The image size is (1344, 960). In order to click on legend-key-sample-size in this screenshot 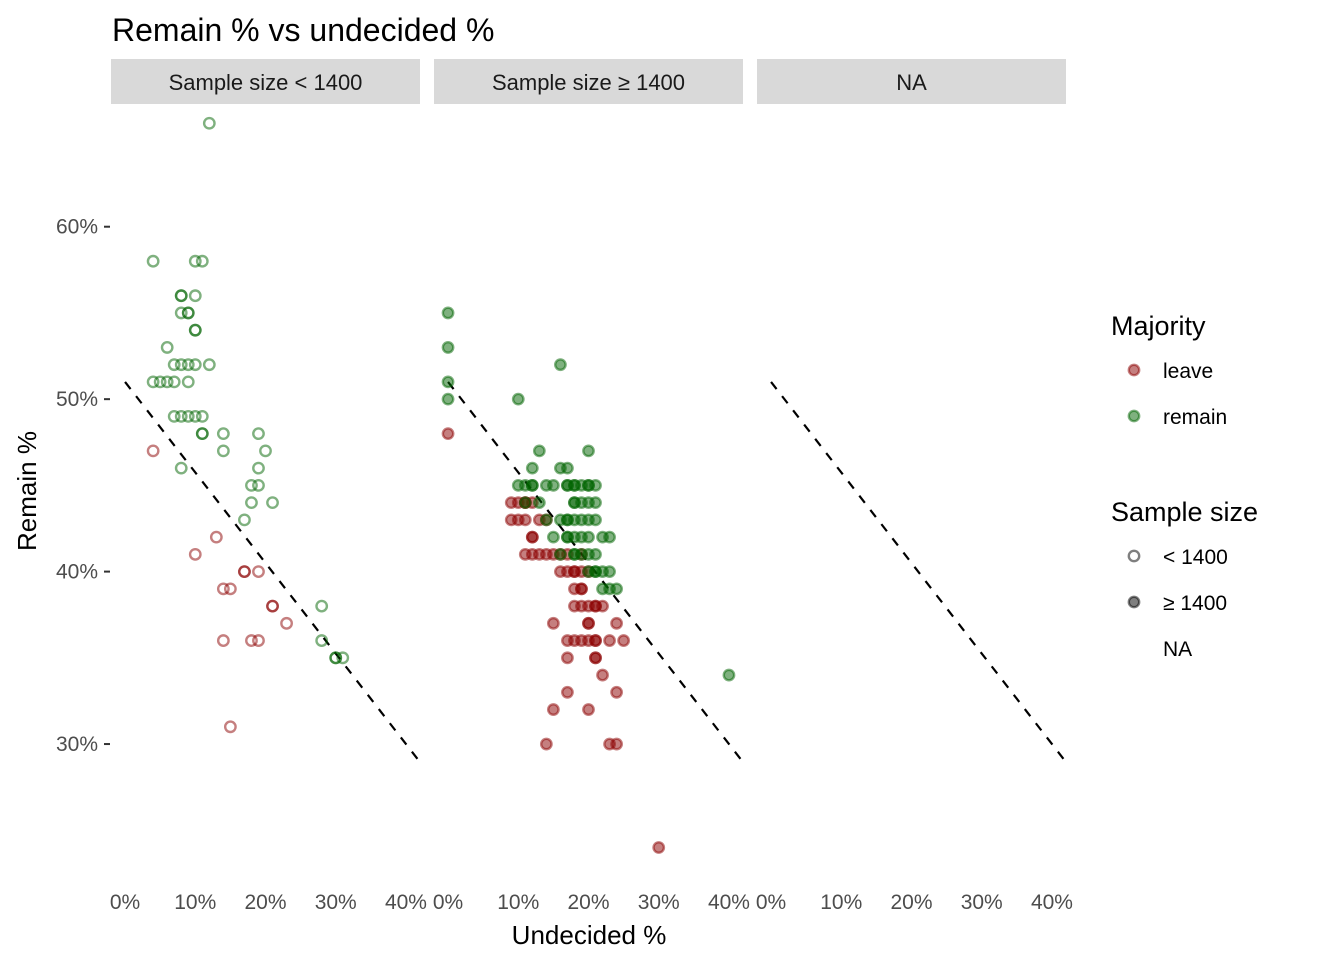, I will do `click(1134, 602)`.